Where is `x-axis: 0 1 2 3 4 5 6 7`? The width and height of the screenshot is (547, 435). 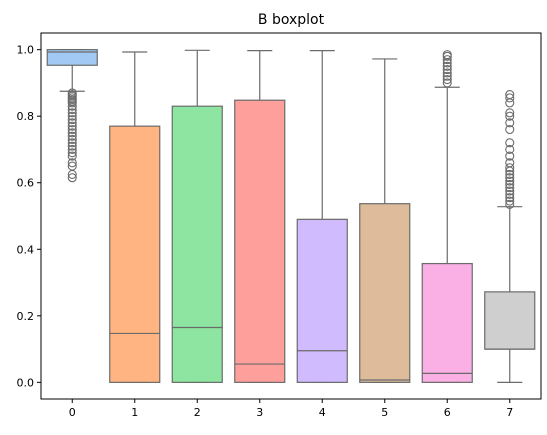 x-axis: 0 1 2 3 4 5 6 7 is located at coordinates (291, 409).